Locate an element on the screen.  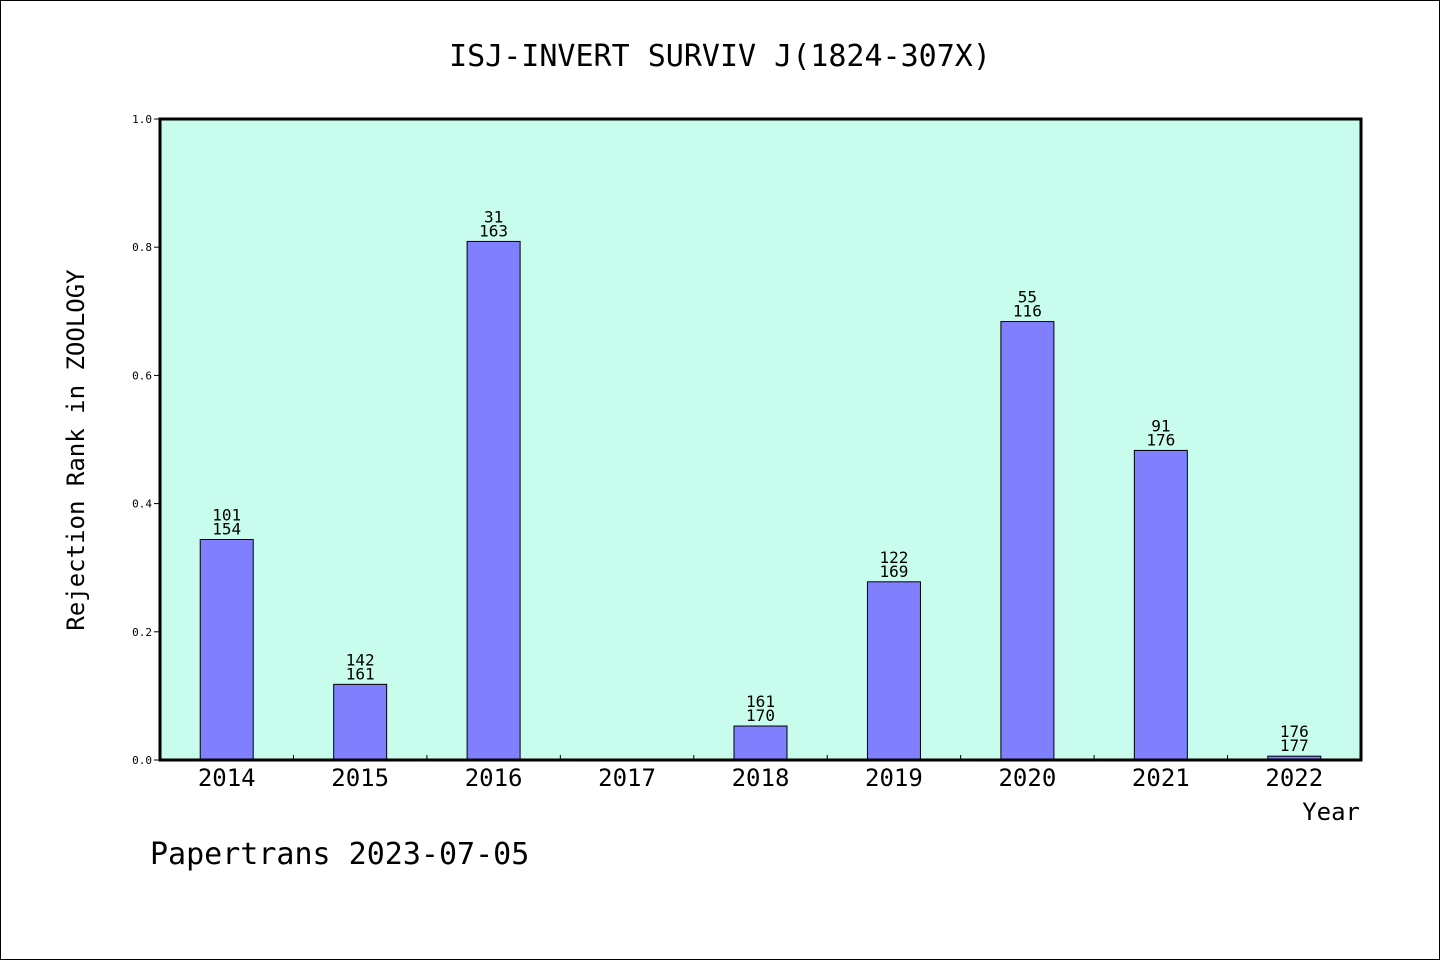
x-tick-label: 2019 is located at coordinates (894, 778).